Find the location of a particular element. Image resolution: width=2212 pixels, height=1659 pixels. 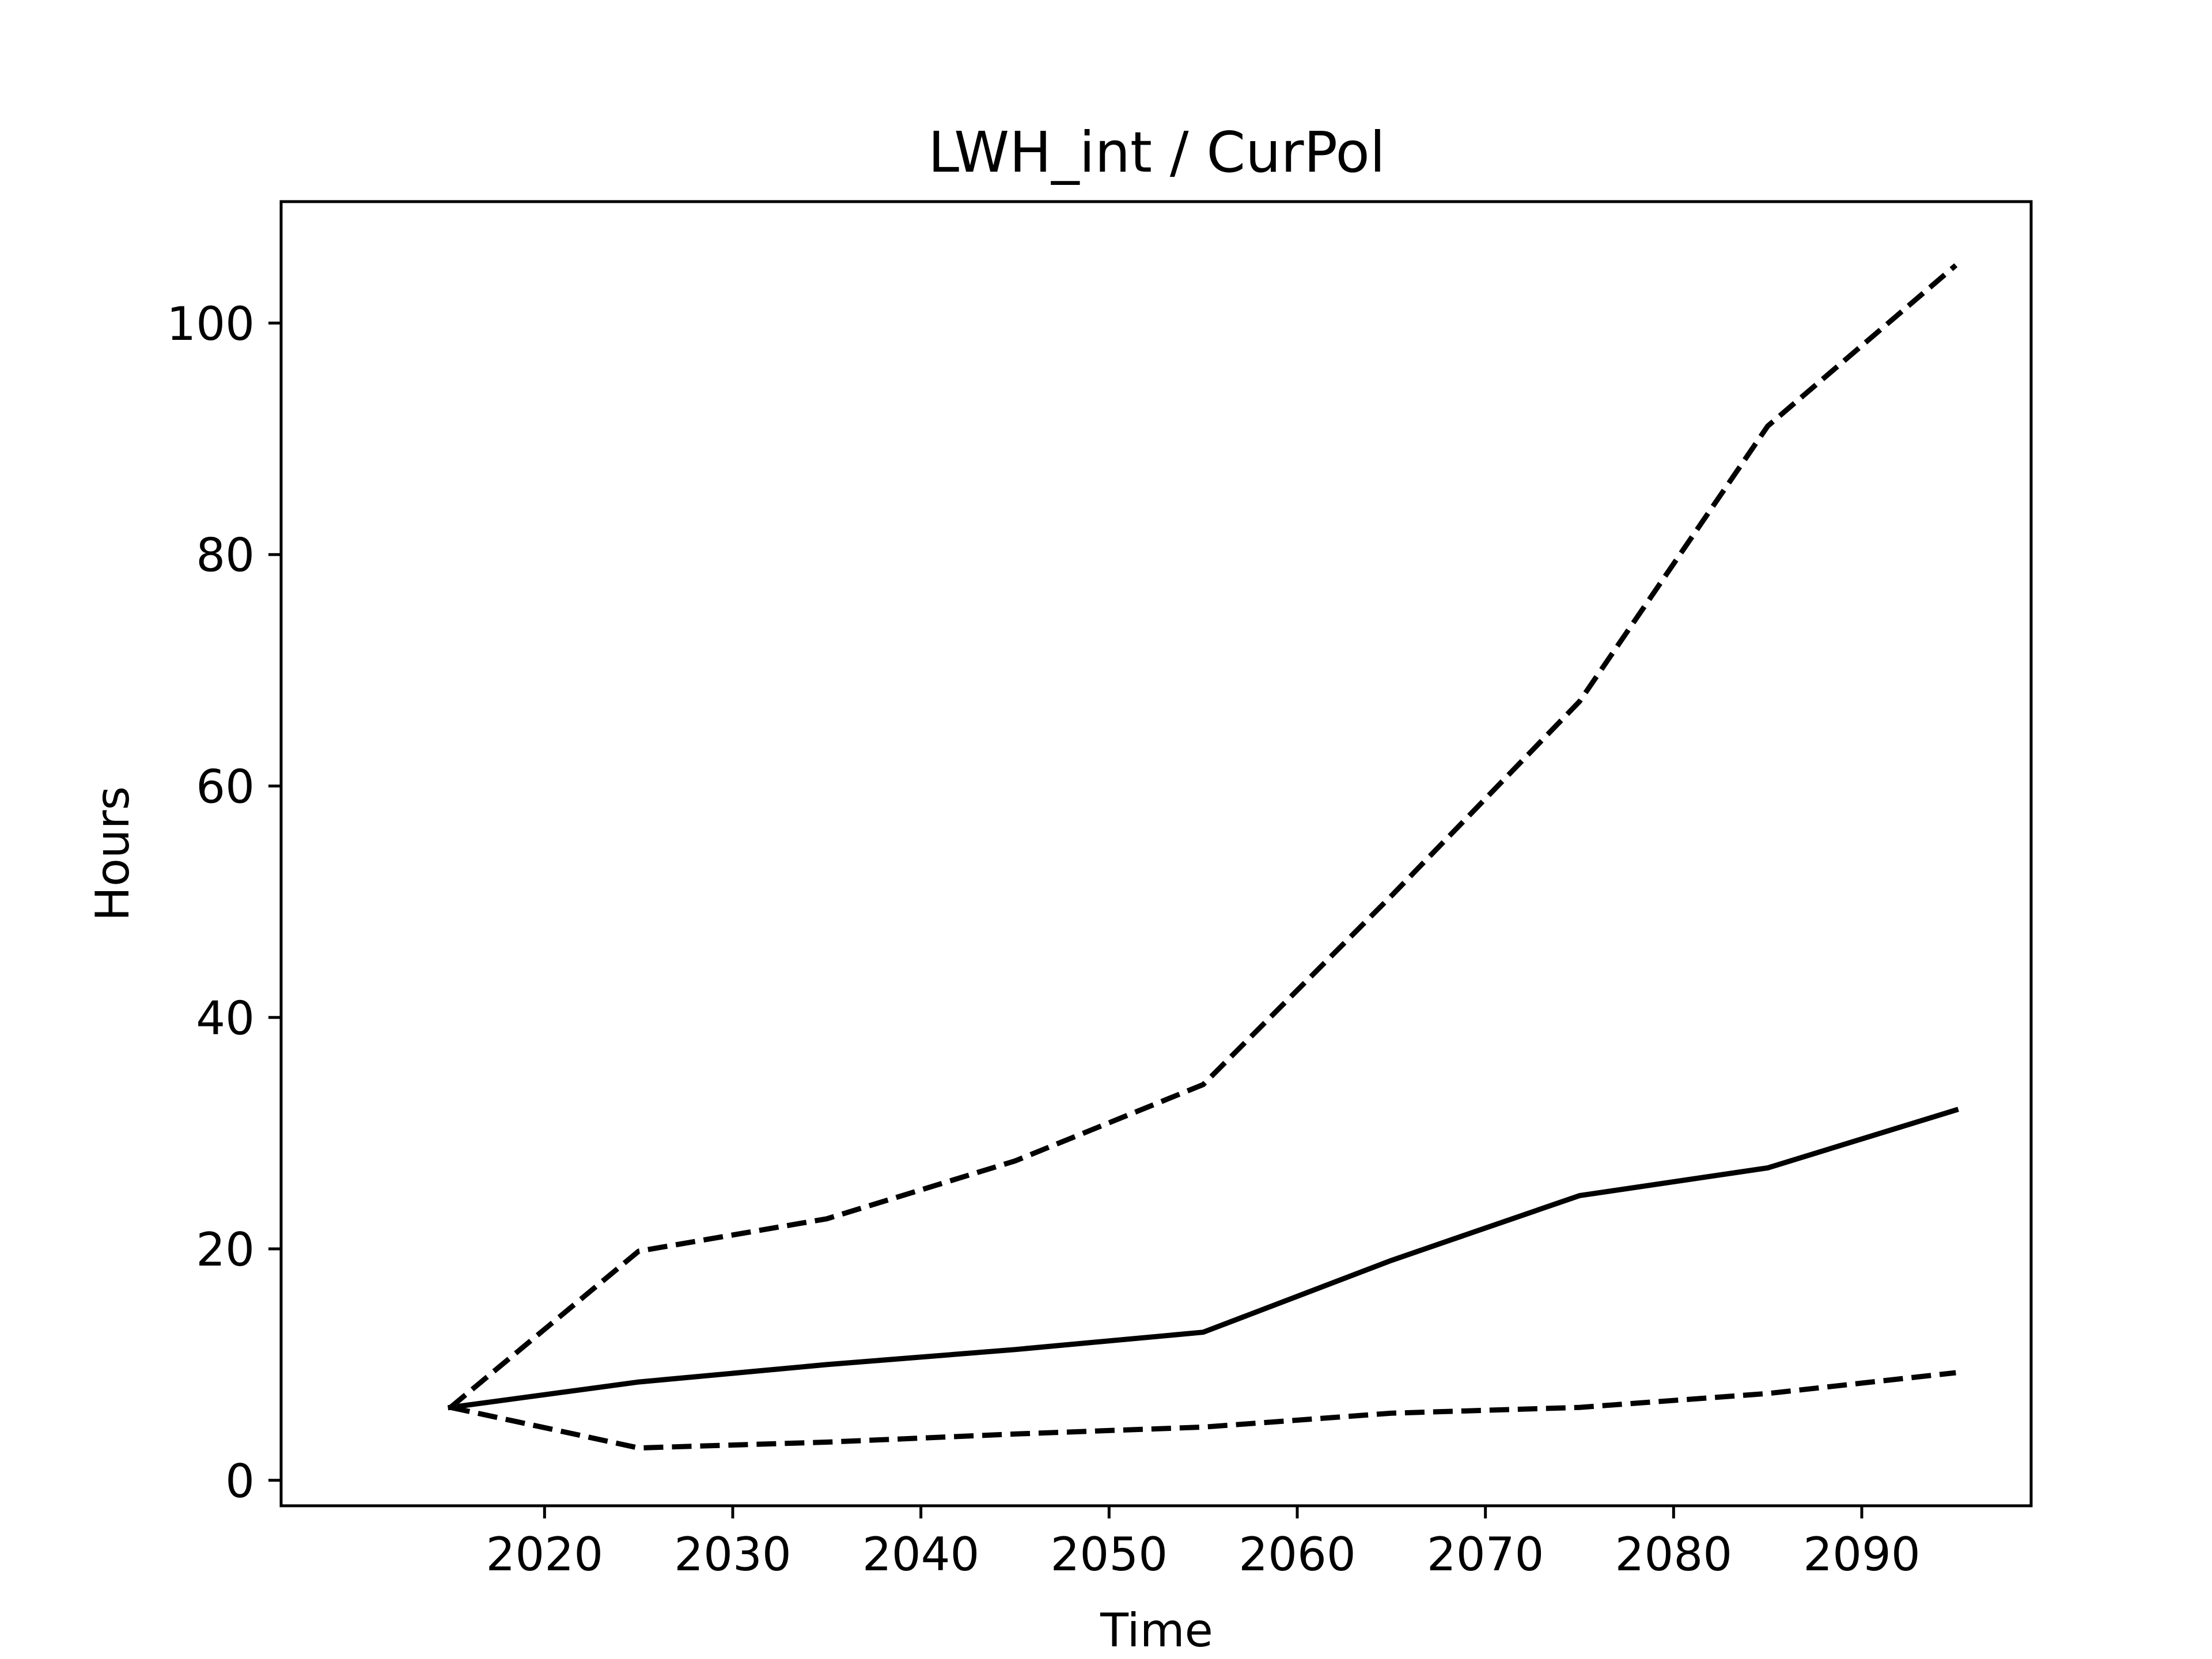

y-tick-label: 60 is located at coordinates (225, 786).